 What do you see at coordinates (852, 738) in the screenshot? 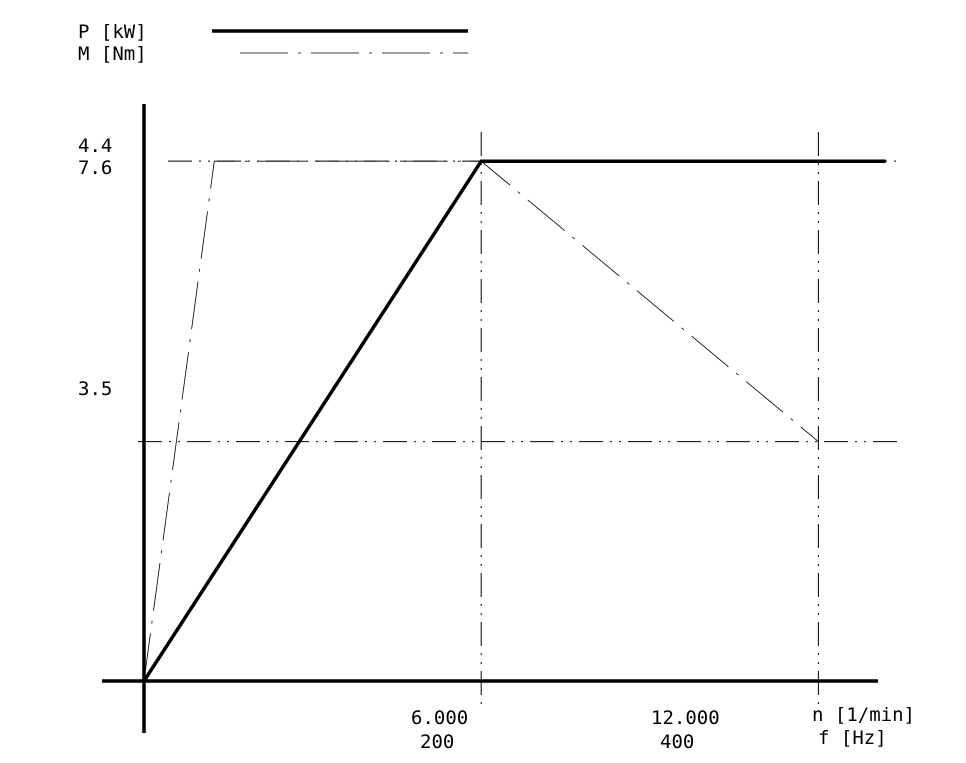
I see `x-axis-label-f: f [Hz]` at bounding box center [852, 738].